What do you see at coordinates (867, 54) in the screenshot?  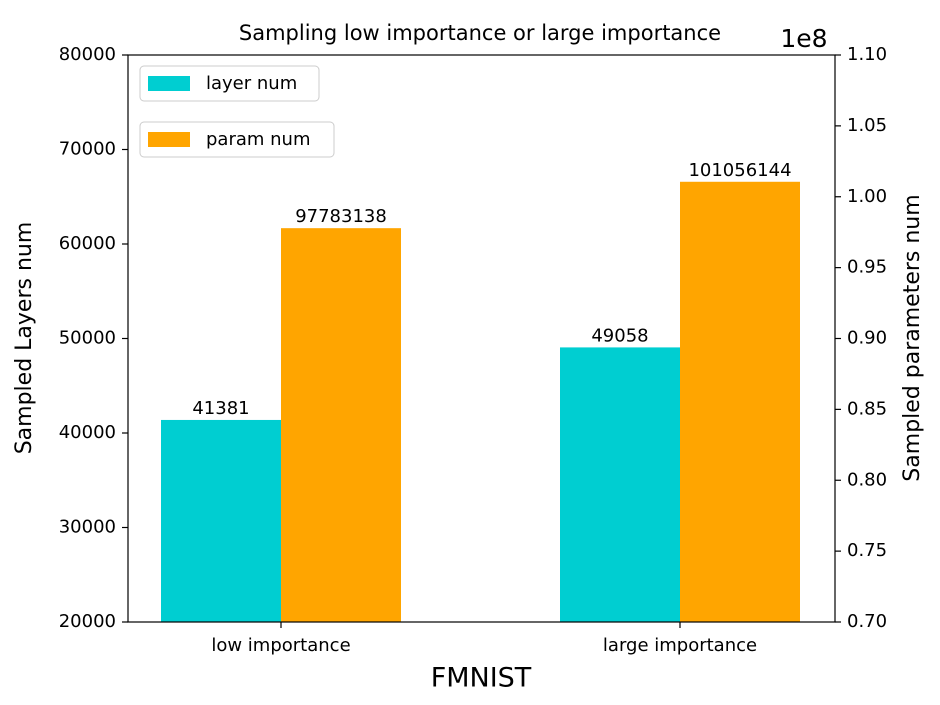 I see `y2-tick-label: 1.10` at bounding box center [867, 54].